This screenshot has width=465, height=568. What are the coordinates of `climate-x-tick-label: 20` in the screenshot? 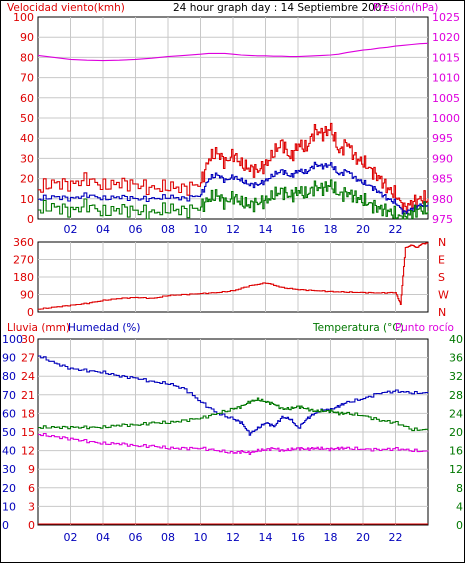 It's located at (363, 537).